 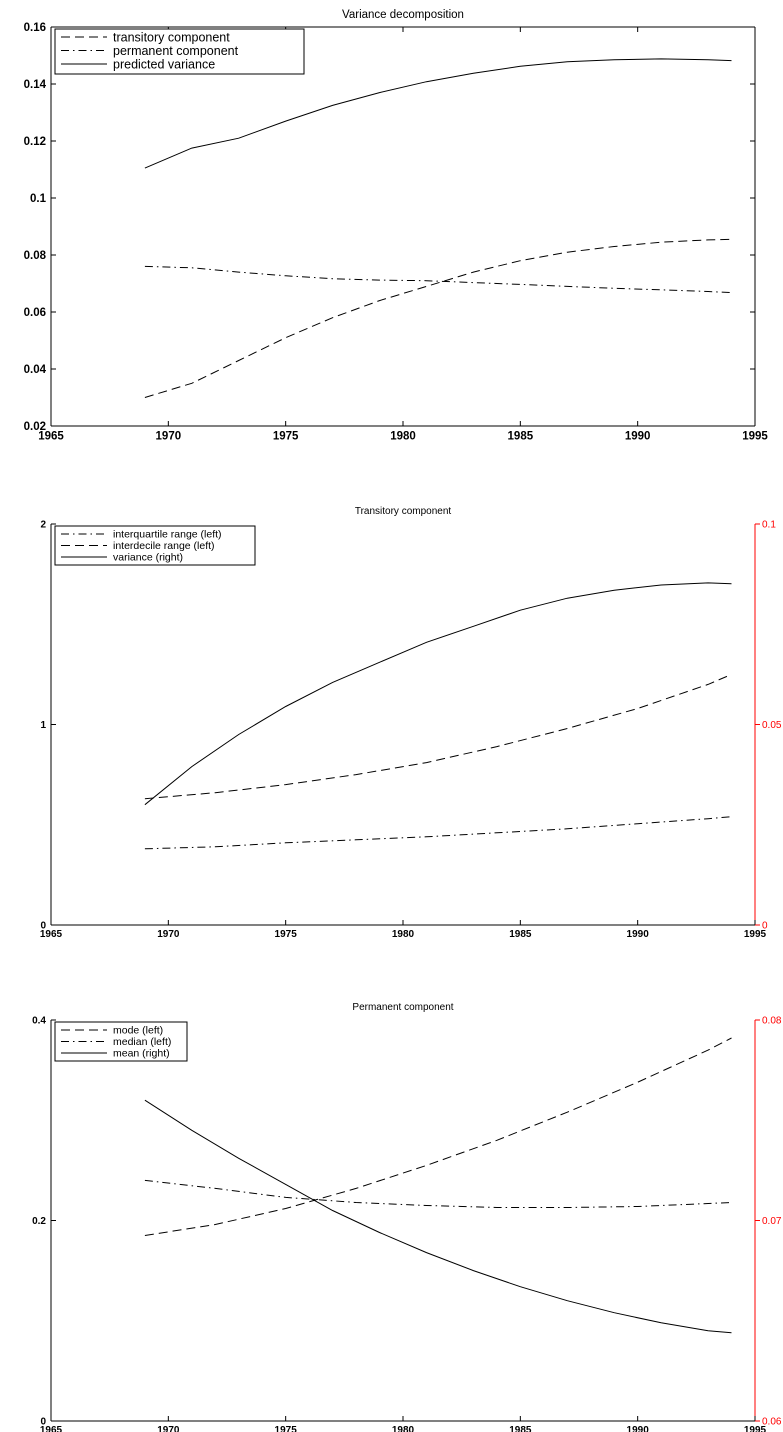 What do you see at coordinates (772, 725) in the screenshot?
I see `y-tick-label-right: 0.05` at bounding box center [772, 725].